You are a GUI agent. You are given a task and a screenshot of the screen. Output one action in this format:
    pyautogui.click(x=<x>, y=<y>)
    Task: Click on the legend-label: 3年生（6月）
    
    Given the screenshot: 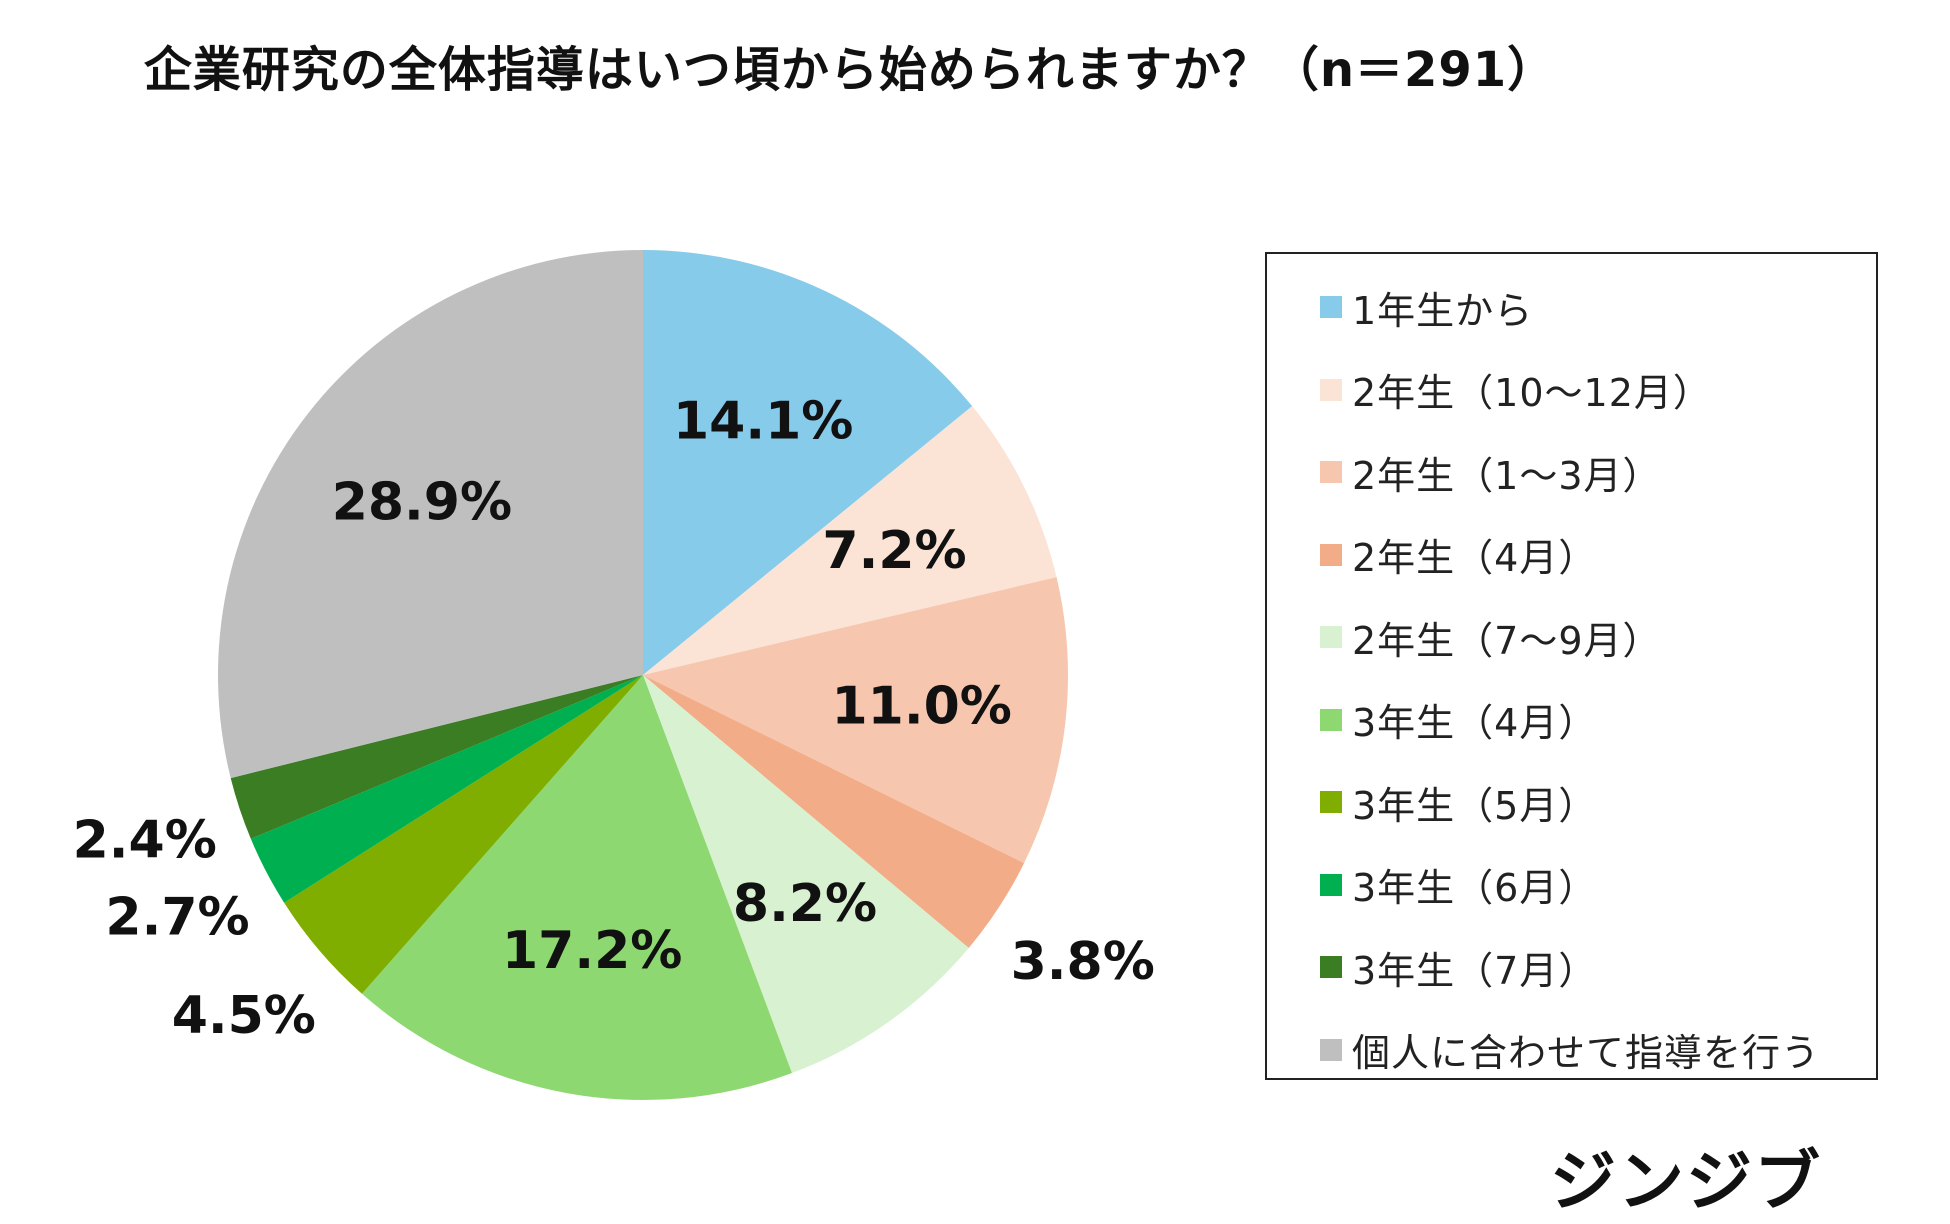 What is the action you would take?
    pyautogui.click(x=1475, y=888)
    